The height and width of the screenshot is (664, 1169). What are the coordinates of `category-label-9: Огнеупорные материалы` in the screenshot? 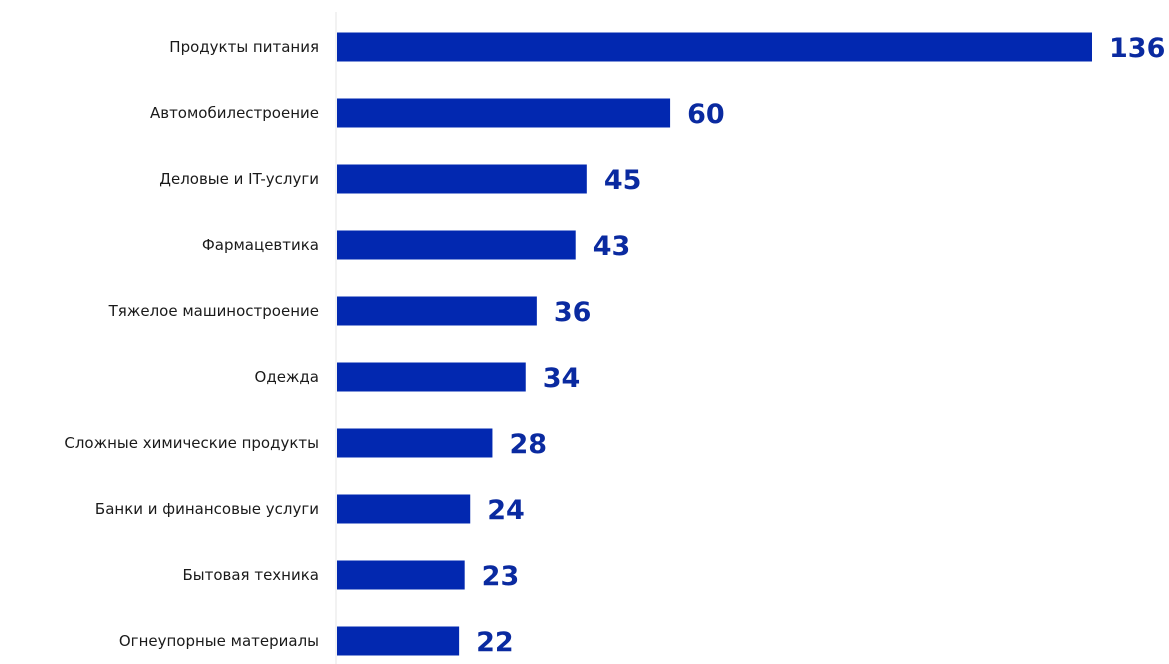 It's located at (219, 641).